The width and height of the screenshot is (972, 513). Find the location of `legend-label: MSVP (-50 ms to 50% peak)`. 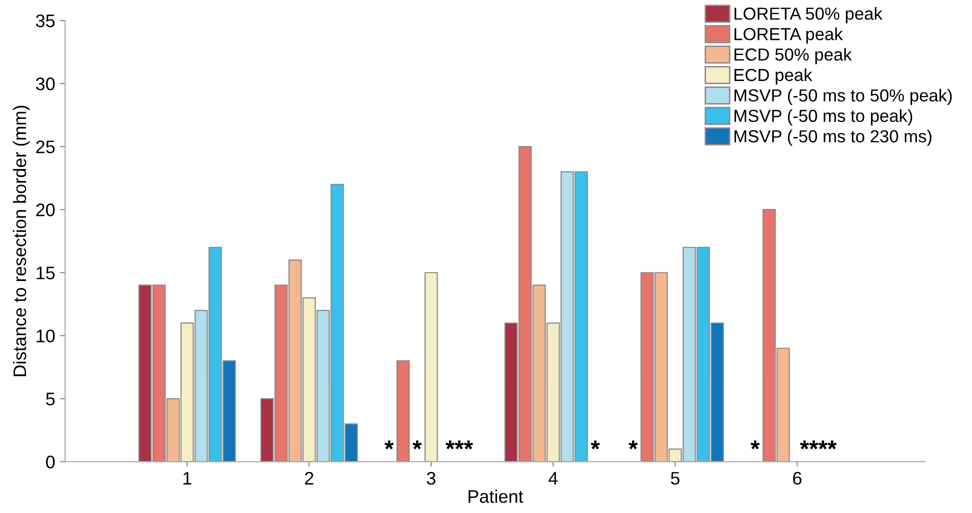

legend-label: MSVP (-50 ms to 50% peak) is located at coordinates (843, 97).